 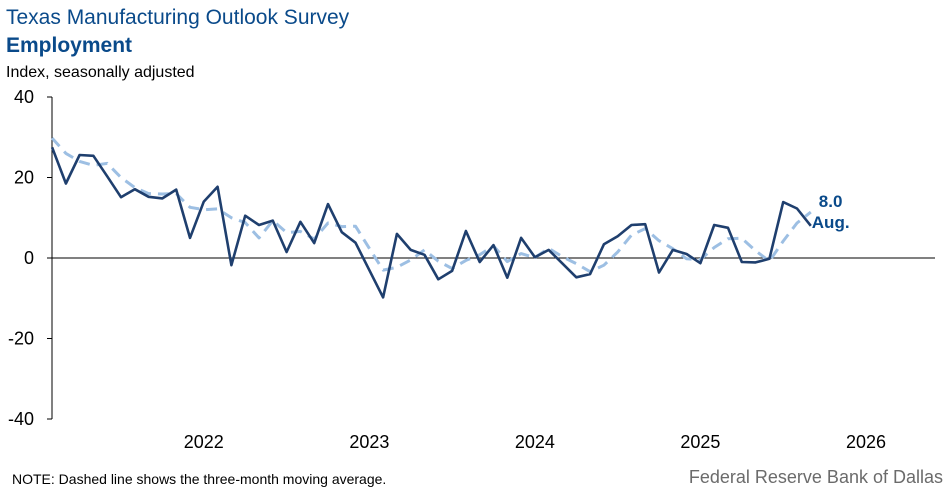 I want to click on x-tick-label: 2024, so click(x=535, y=442).